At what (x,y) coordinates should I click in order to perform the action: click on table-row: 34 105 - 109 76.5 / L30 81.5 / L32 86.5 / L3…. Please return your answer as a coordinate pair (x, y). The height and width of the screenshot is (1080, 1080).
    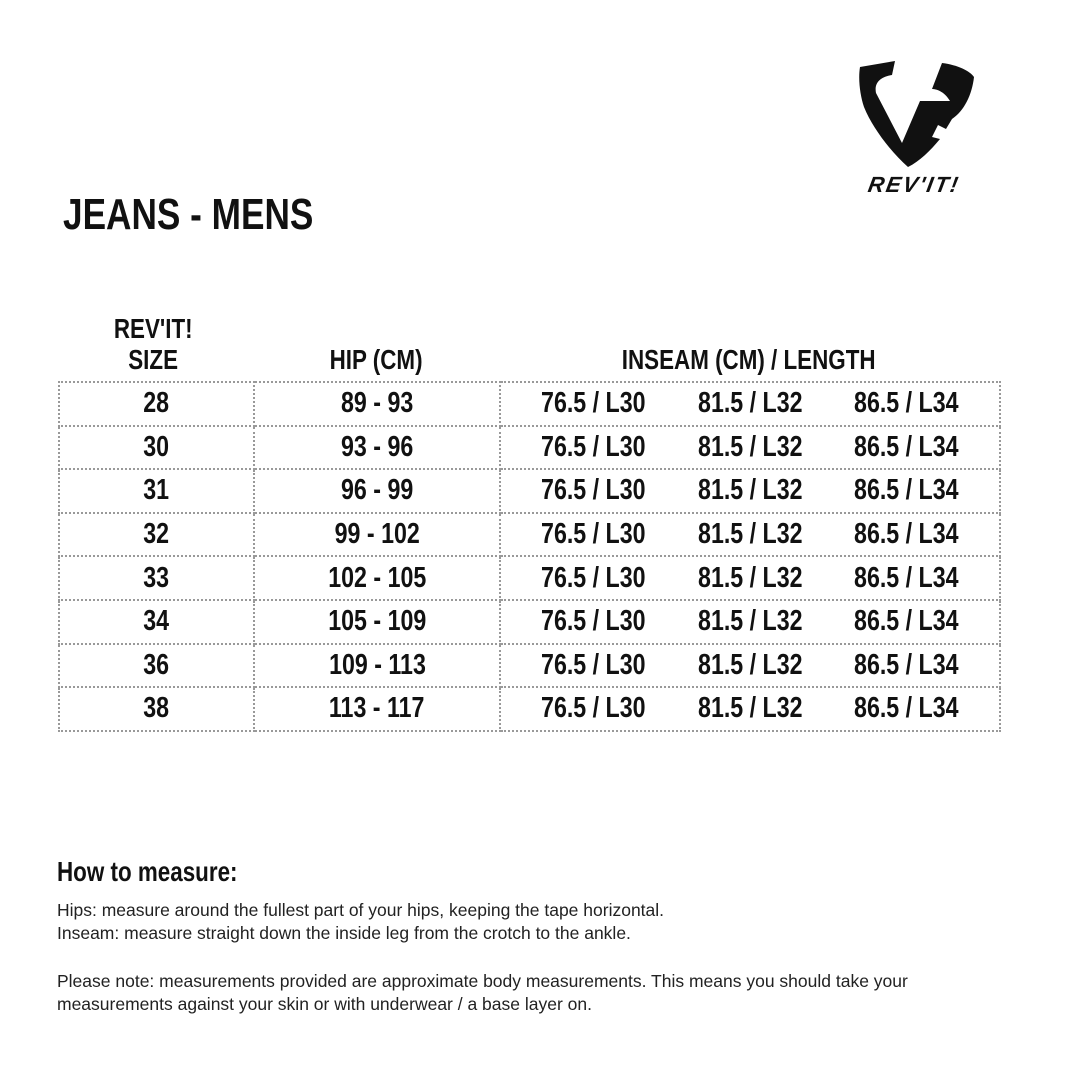
    Looking at the image, I should click on (529, 621).